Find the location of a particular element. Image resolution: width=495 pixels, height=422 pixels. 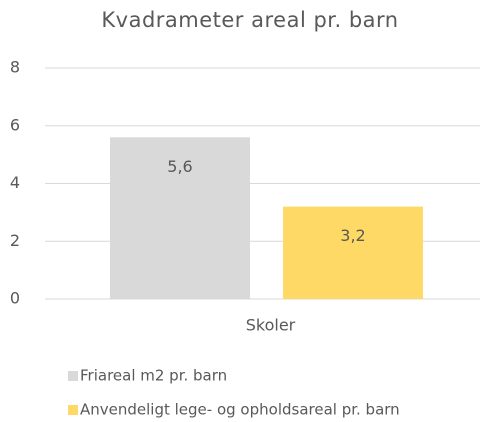

legend-label: Friareal m2 pr. barn is located at coordinates (153, 376).